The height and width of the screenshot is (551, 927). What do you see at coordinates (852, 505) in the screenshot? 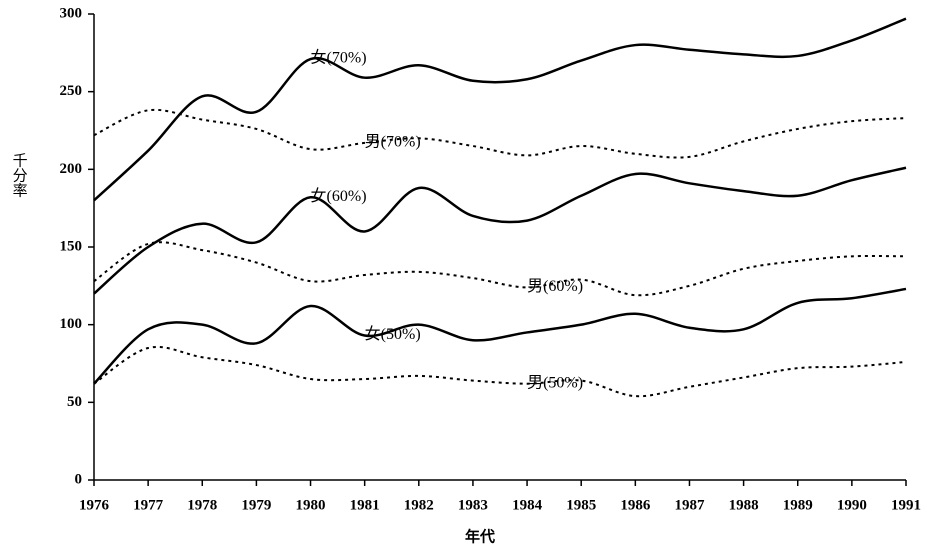
I see `x-tick-label: 1990` at bounding box center [852, 505].